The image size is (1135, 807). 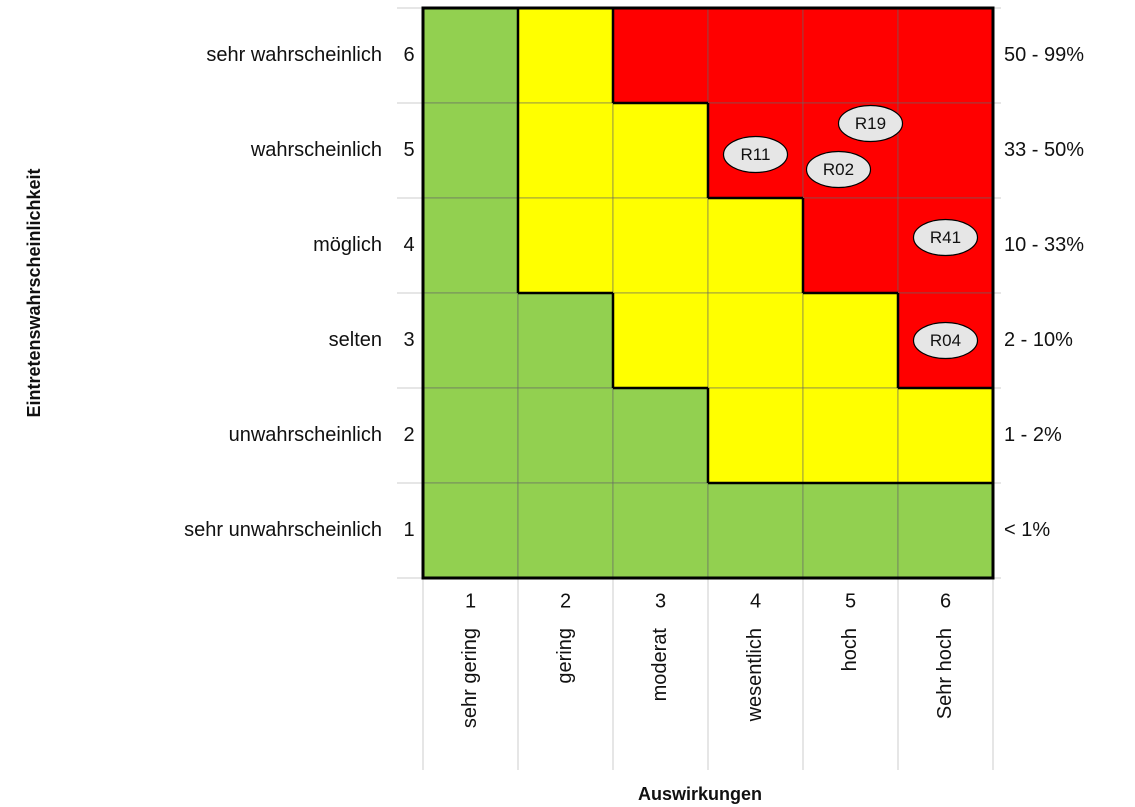 I want to click on x-axis-title: Auswirkungen, so click(x=700, y=794).